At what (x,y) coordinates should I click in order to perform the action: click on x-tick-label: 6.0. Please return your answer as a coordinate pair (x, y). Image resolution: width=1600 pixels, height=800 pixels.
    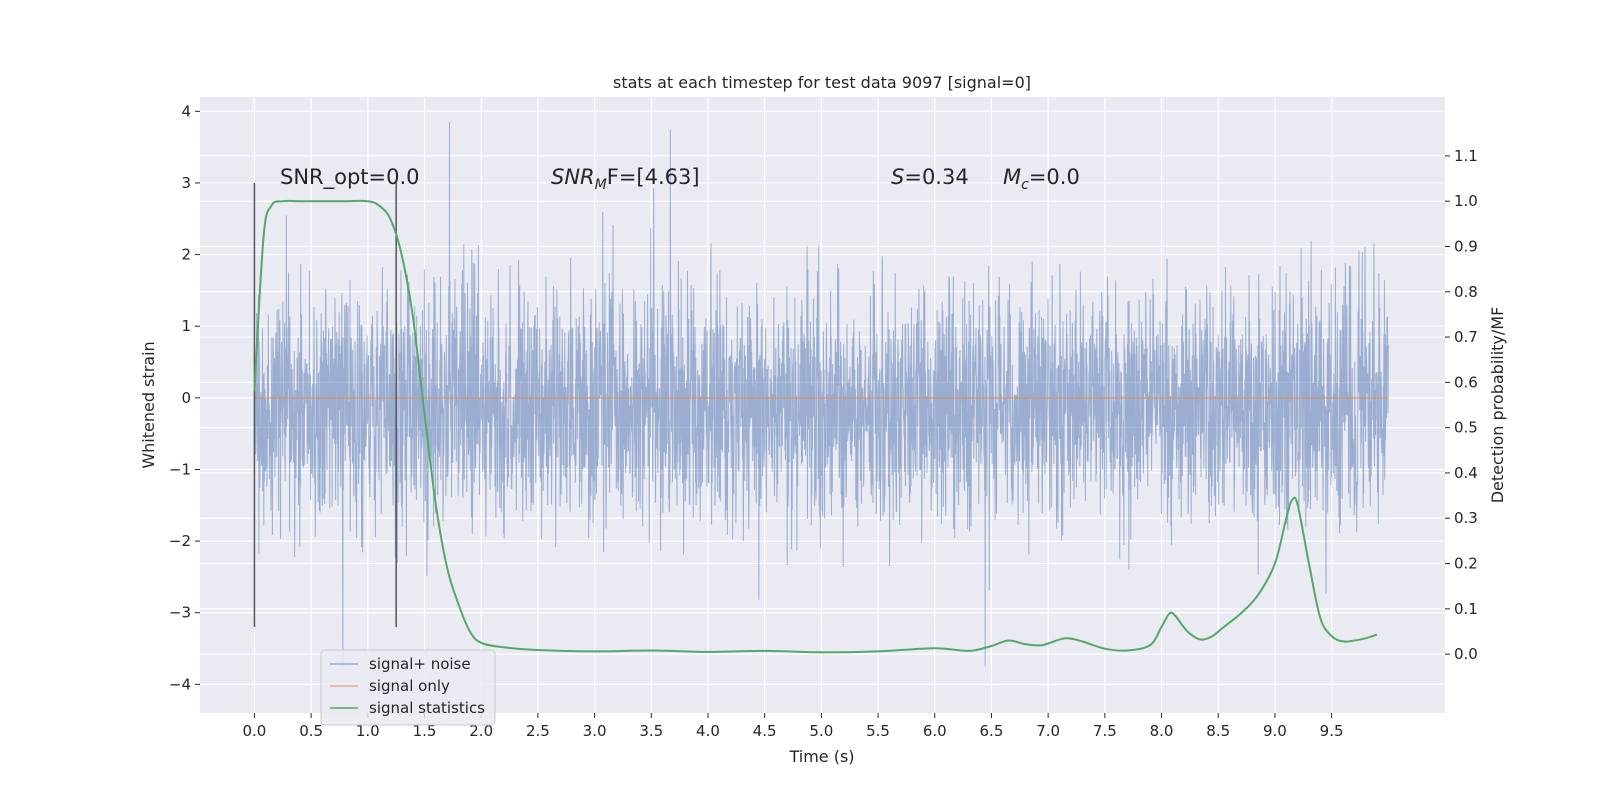
    Looking at the image, I should click on (935, 731).